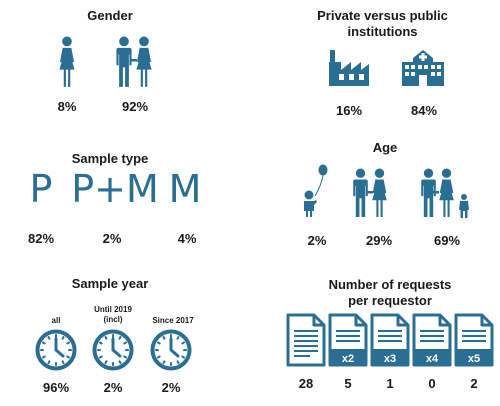 The width and height of the screenshot is (500, 406). Describe the element at coordinates (432, 383) in the screenshot. I see `requests-value-4: 0` at that location.